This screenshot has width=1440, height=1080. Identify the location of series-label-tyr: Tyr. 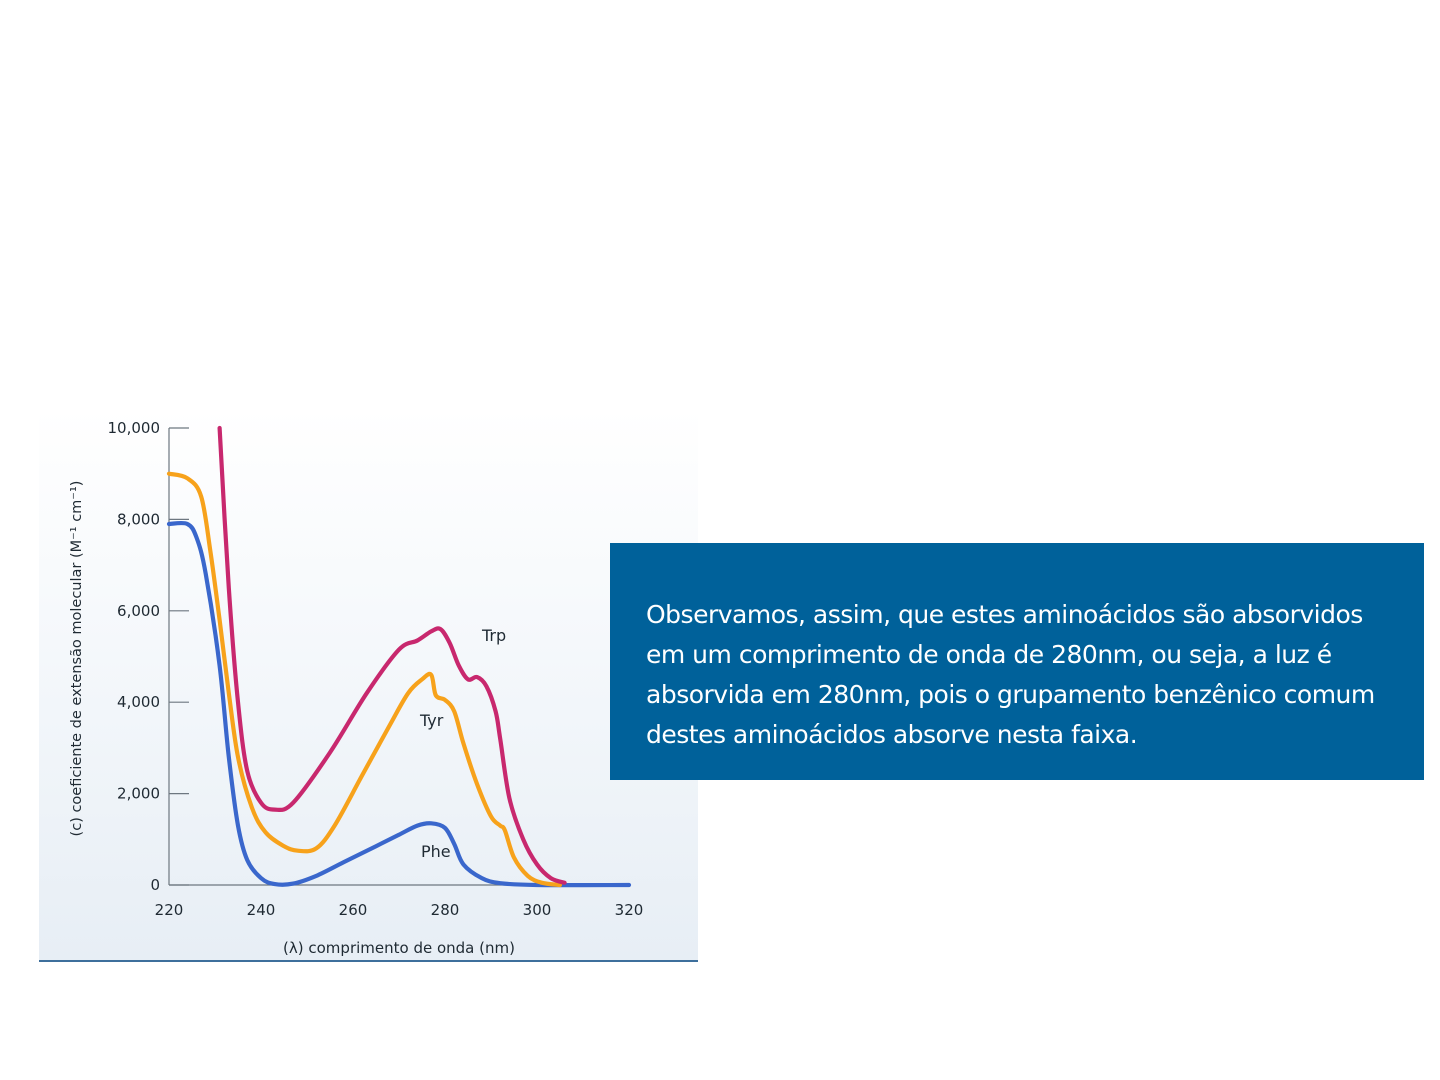
(431, 720).